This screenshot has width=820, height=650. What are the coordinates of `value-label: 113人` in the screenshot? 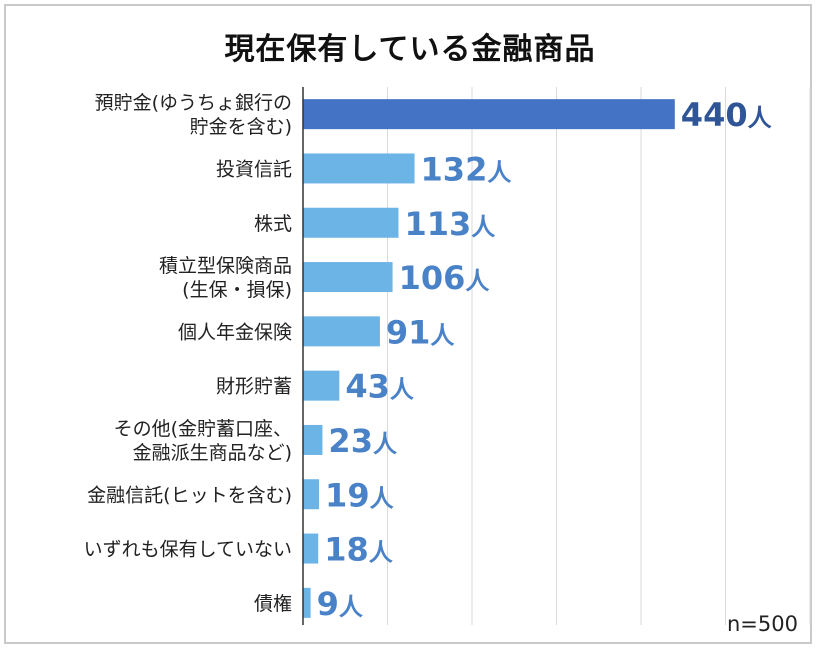 It's located at (449, 224).